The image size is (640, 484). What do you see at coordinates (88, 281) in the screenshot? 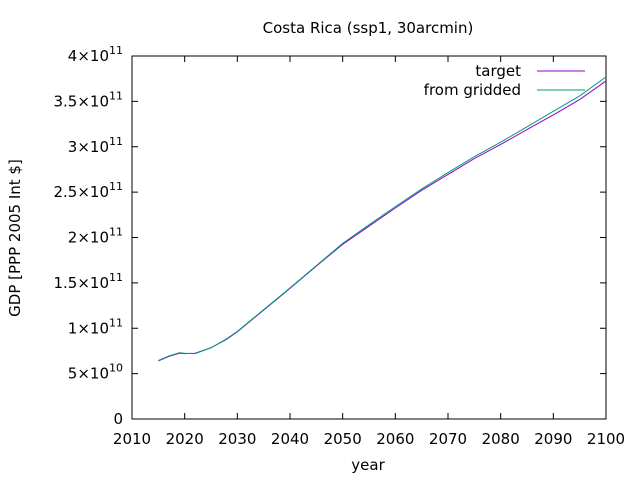
I see `y-tick-label: 1.5×10¹¹` at bounding box center [88, 281].